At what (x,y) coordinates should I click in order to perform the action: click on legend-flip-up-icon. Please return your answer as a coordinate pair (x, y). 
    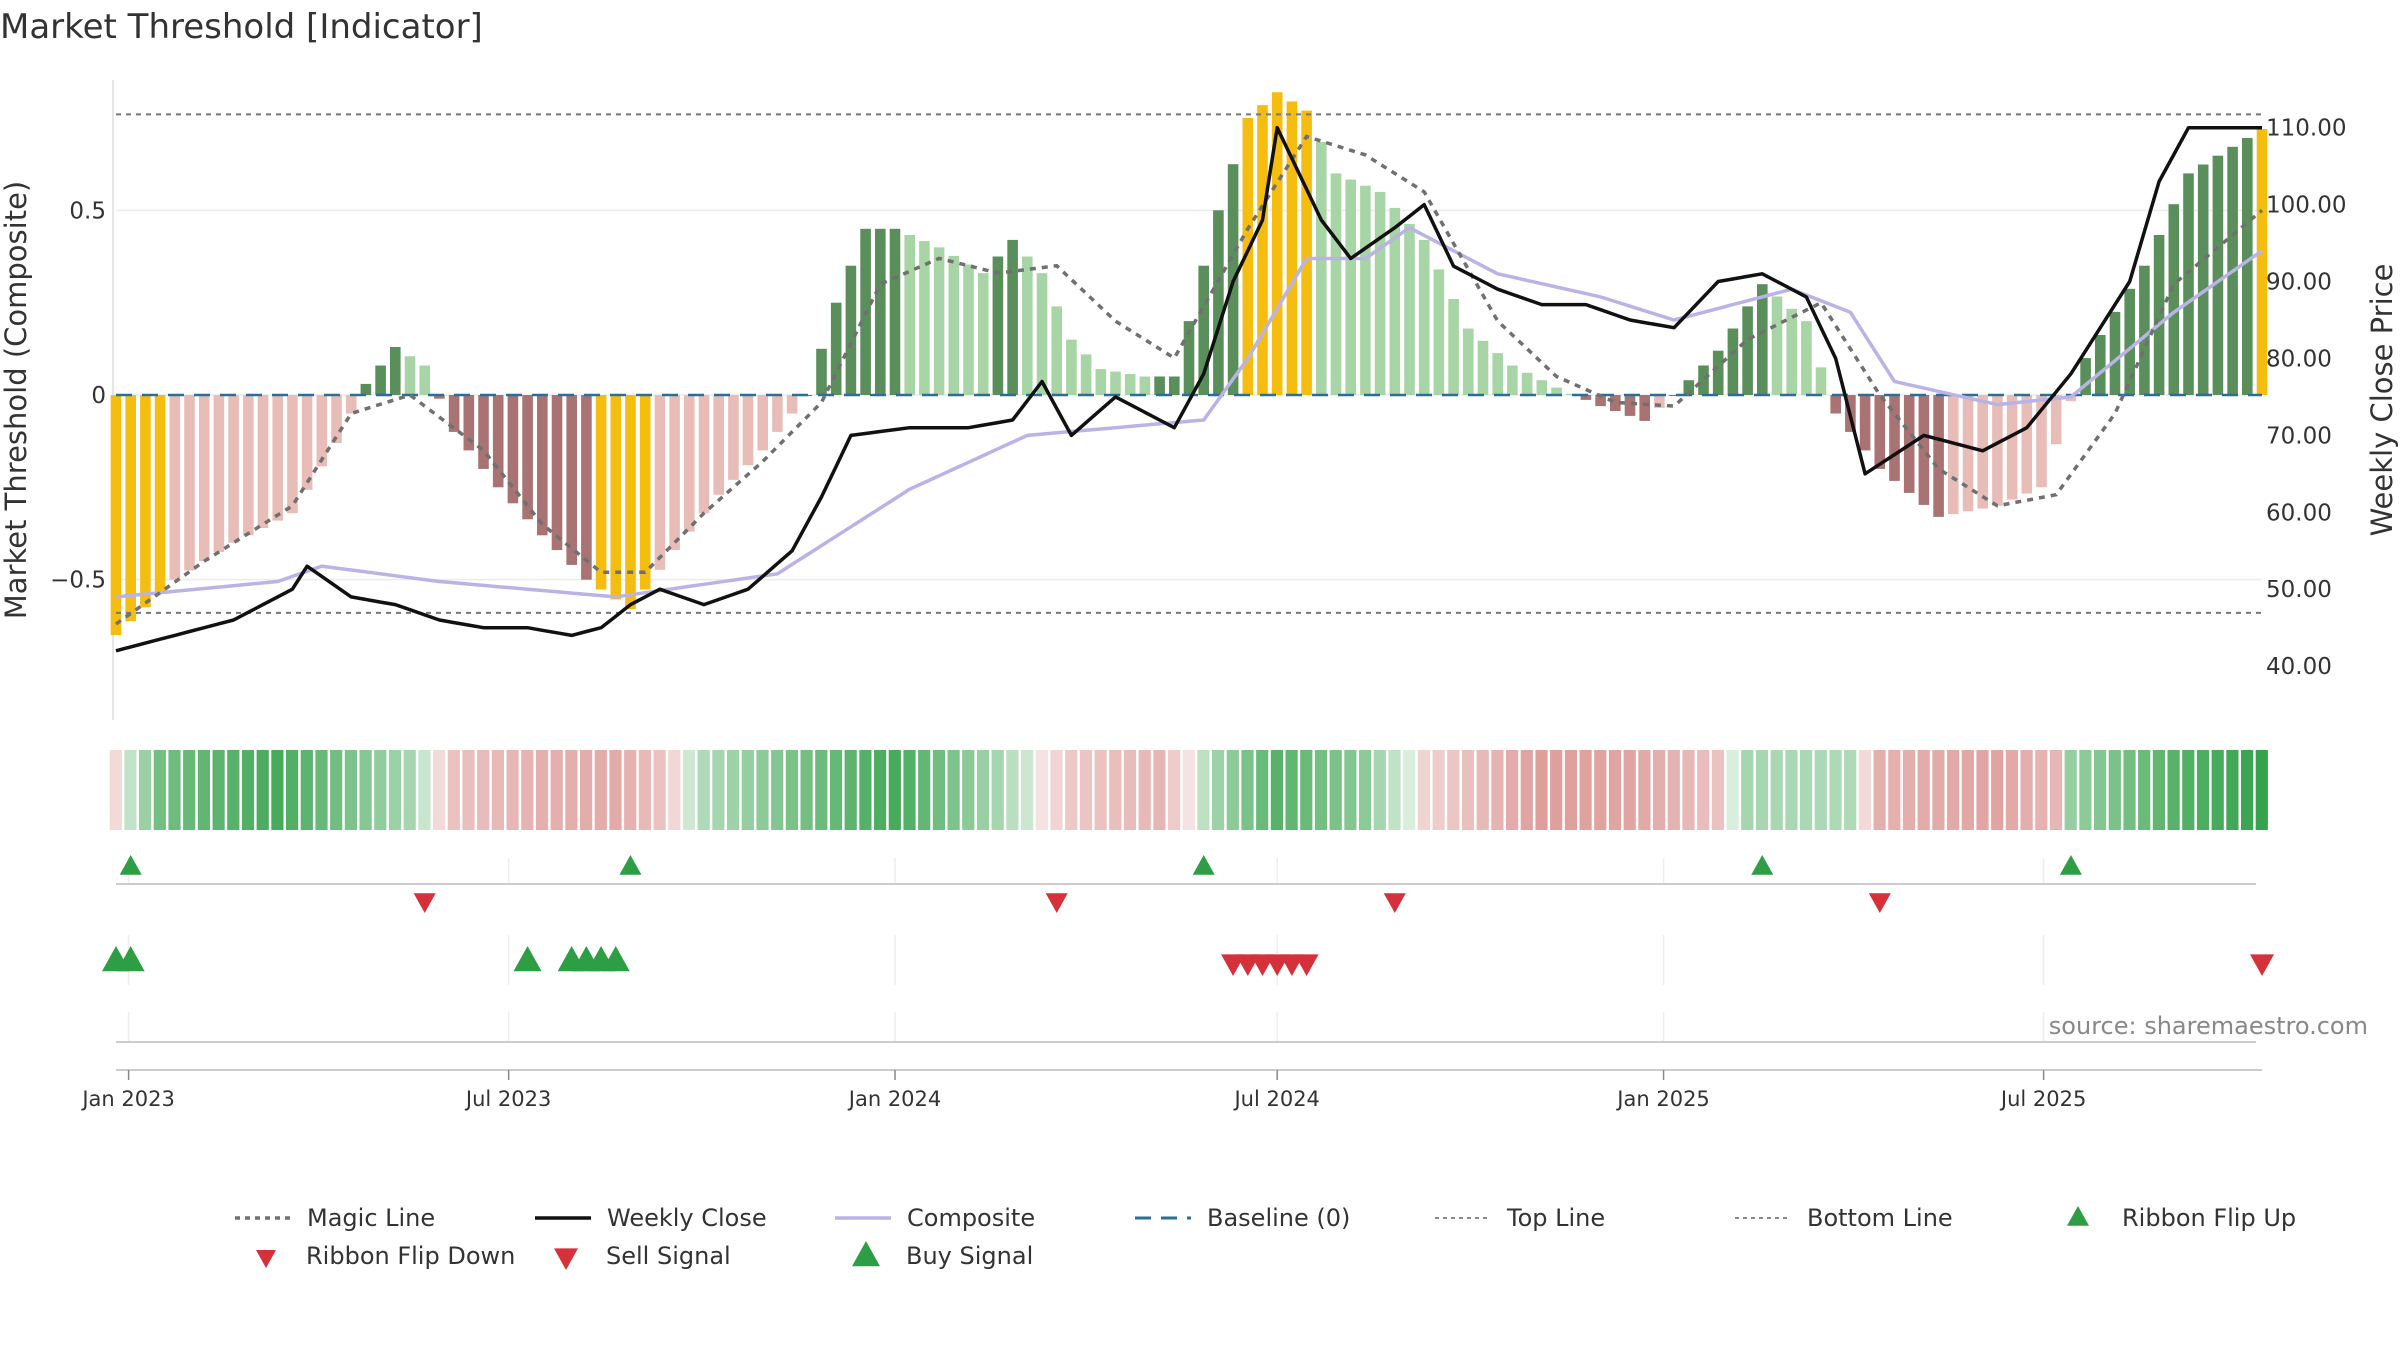
    Looking at the image, I should click on (2078, 1216).